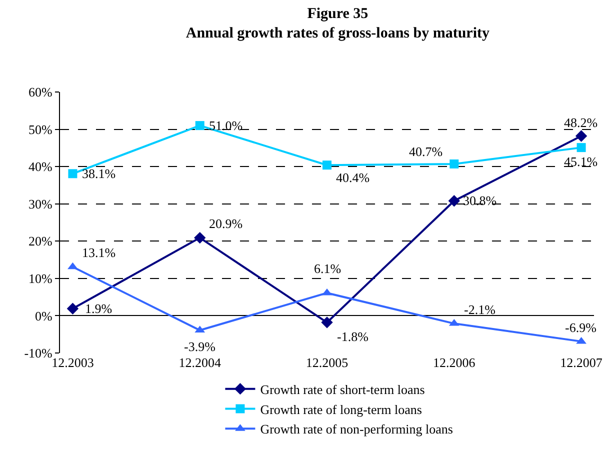 This screenshot has width=614, height=456. I want to click on y-tick-label: 0%, so click(44, 316).